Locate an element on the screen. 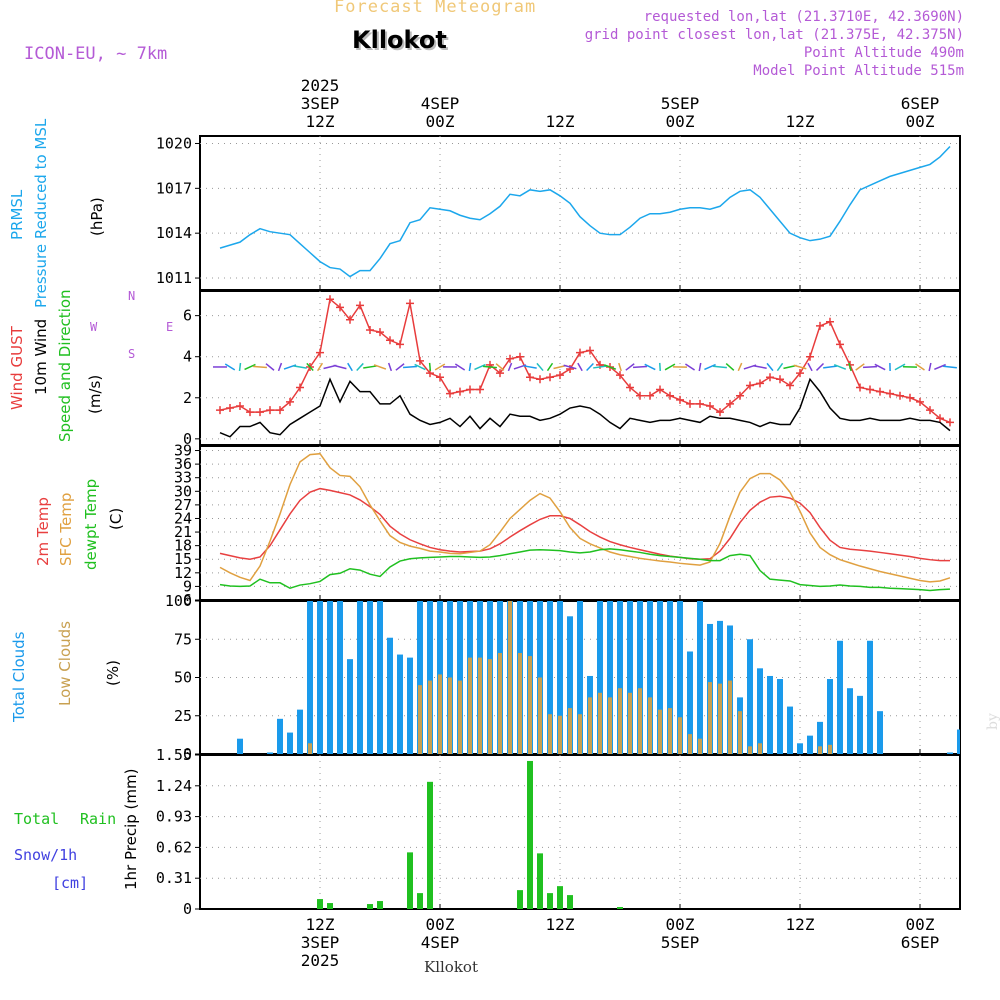  y-tick-label: 39 is located at coordinates (183, 451).